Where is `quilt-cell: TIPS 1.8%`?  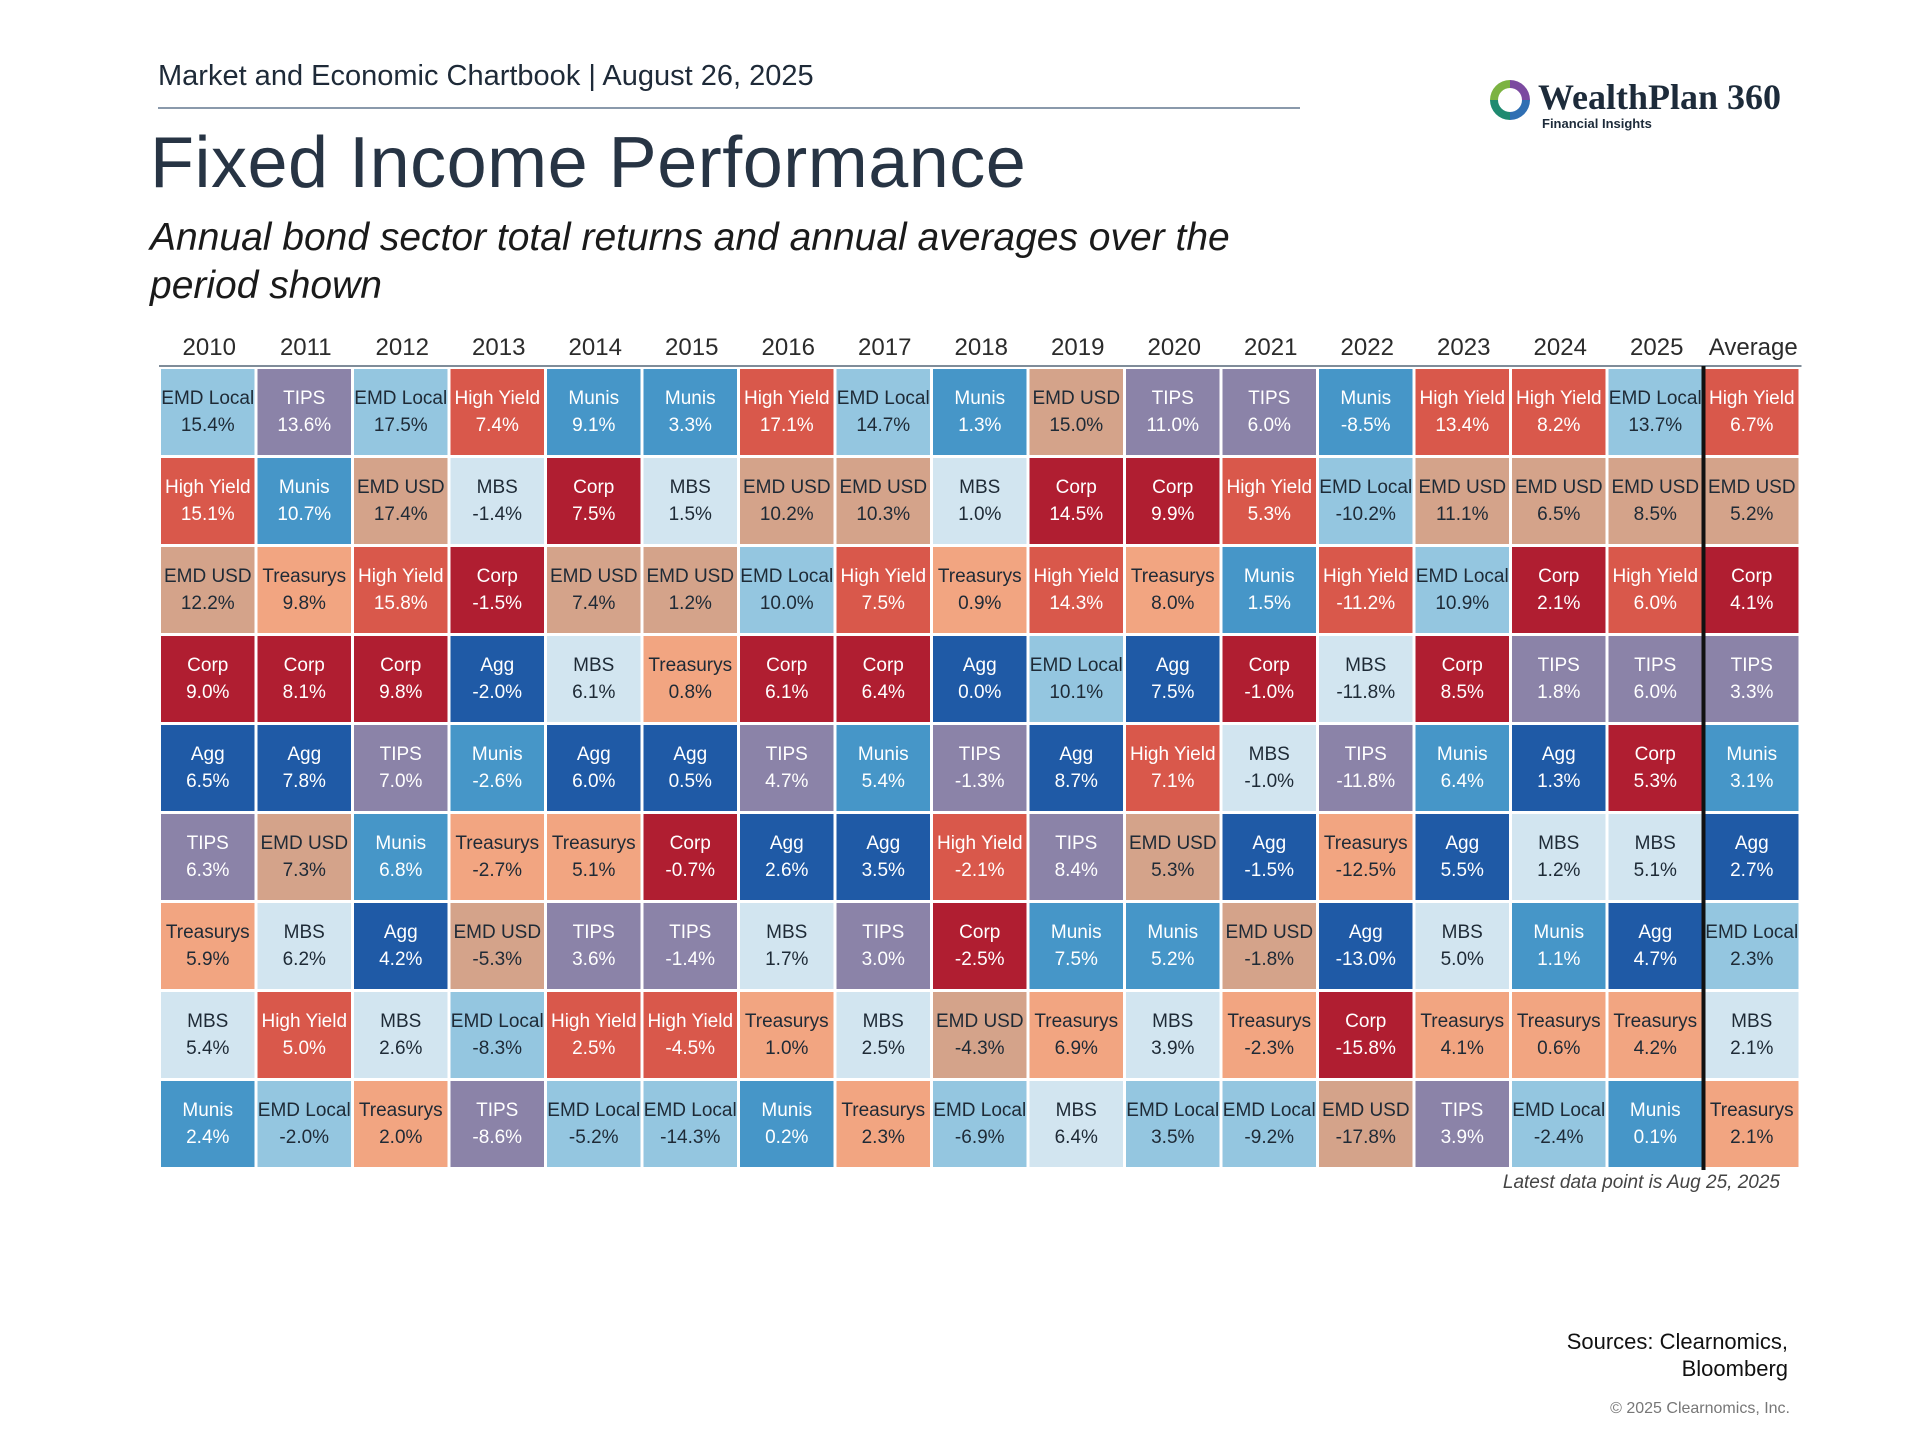 quilt-cell: TIPS 1.8% is located at coordinates (1559, 679).